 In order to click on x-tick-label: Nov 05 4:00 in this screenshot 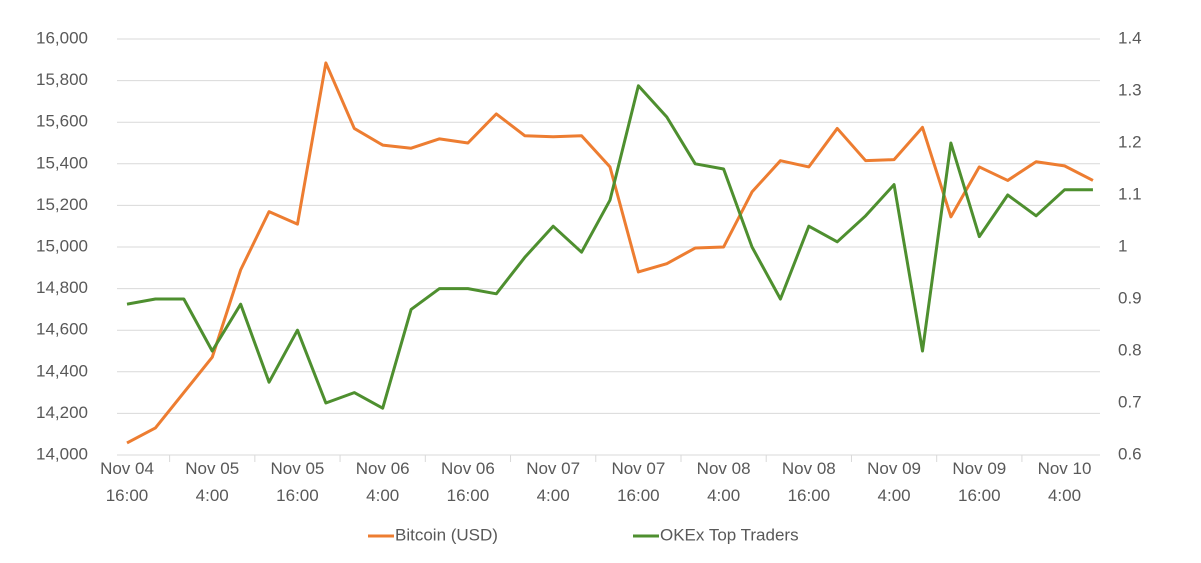, I will do `click(212, 482)`.